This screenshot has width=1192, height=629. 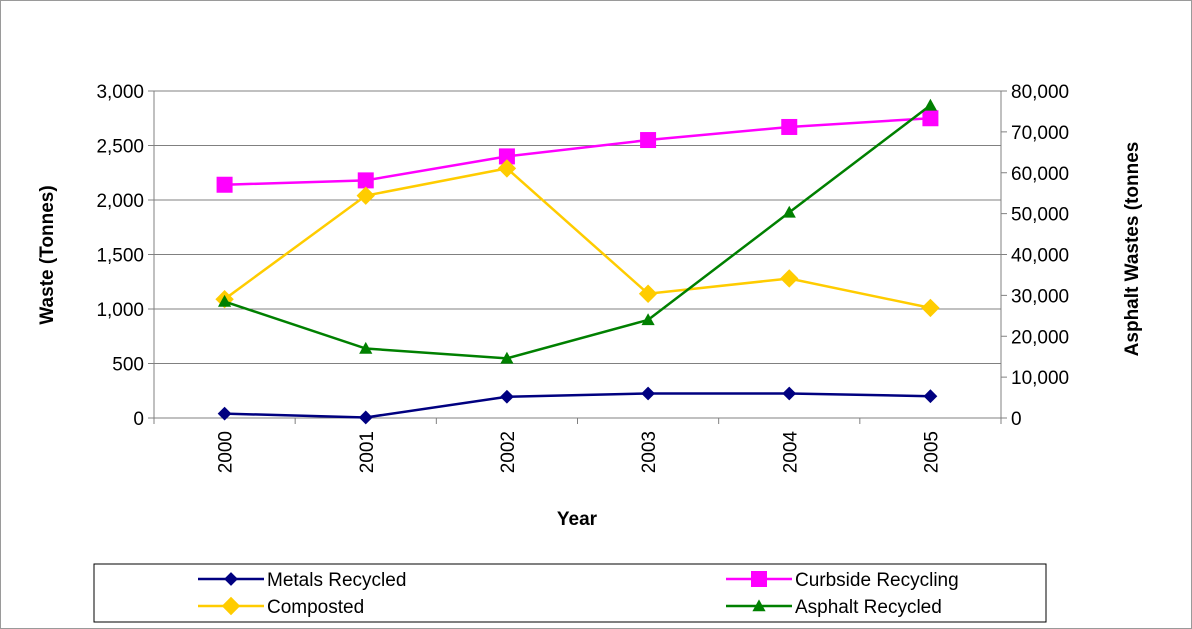 What do you see at coordinates (649, 452) in the screenshot?
I see `x-tick-label: 2003` at bounding box center [649, 452].